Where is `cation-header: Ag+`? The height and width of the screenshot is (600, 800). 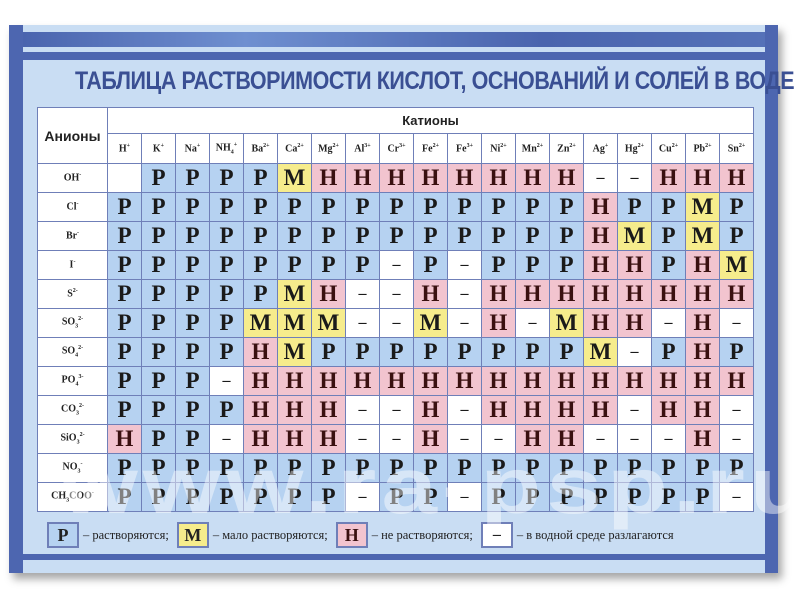 cation-header: Ag+ is located at coordinates (600, 148).